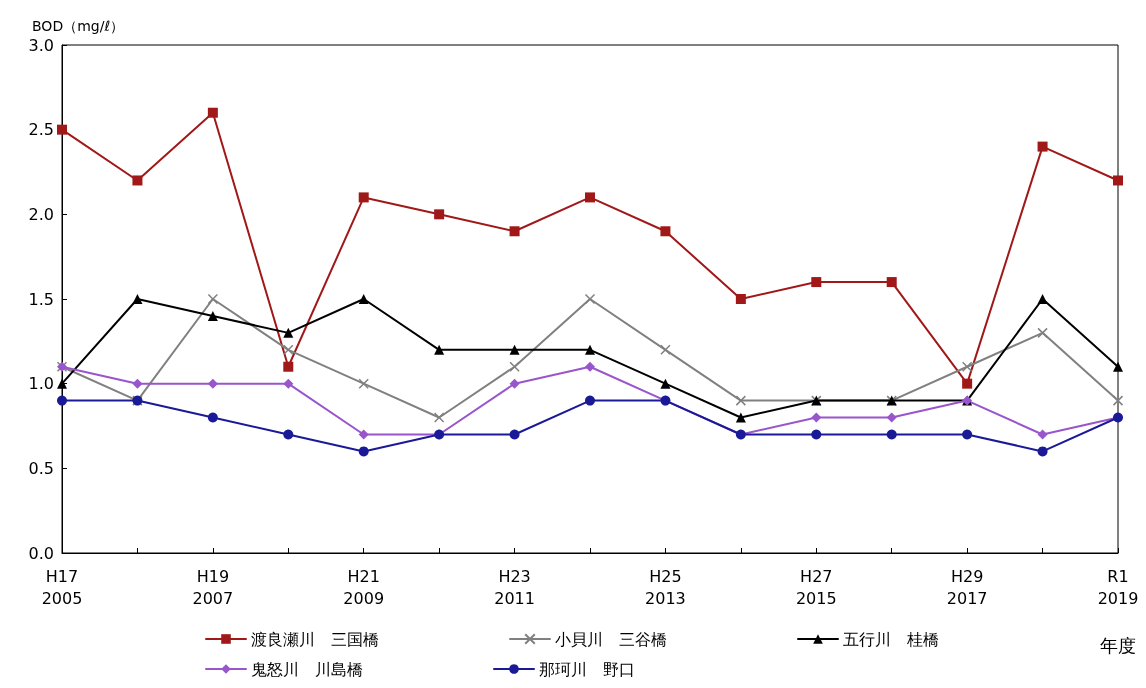 Image resolution: width=1146 pixels, height=688 pixels. I want to click on legend-label: 五行川 桂橋, so click(891, 639).